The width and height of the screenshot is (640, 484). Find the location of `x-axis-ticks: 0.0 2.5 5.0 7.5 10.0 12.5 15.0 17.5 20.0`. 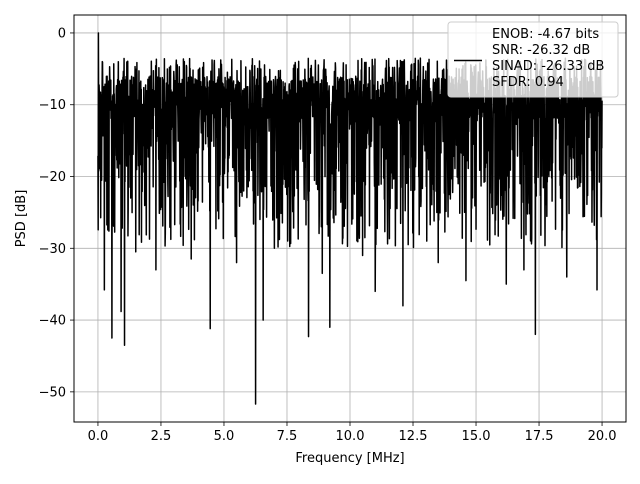

x-axis-ticks: 0.0 2.5 5.0 7.5 10.0 12.5 15.0 17.5 20.0 is located at coordinates (352, 433).